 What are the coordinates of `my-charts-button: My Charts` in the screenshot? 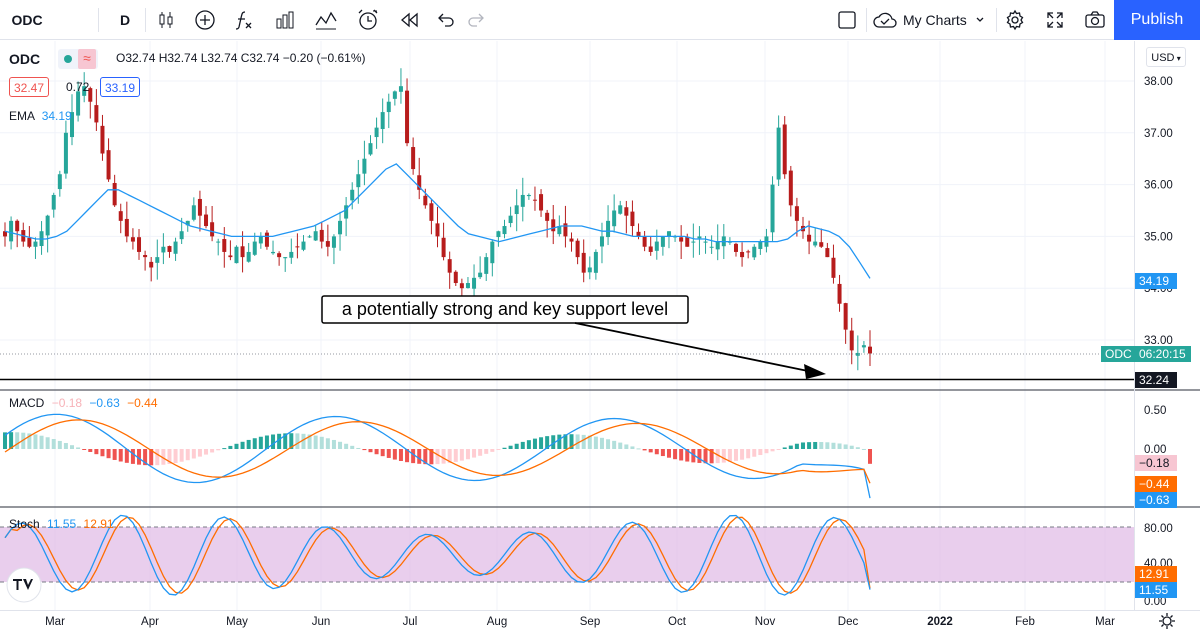 It's located at (932, 20).